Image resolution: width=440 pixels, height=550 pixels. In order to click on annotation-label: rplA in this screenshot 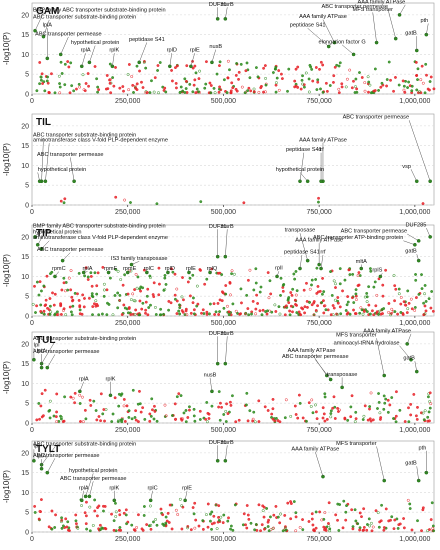, I will do `click(84, 488)`.